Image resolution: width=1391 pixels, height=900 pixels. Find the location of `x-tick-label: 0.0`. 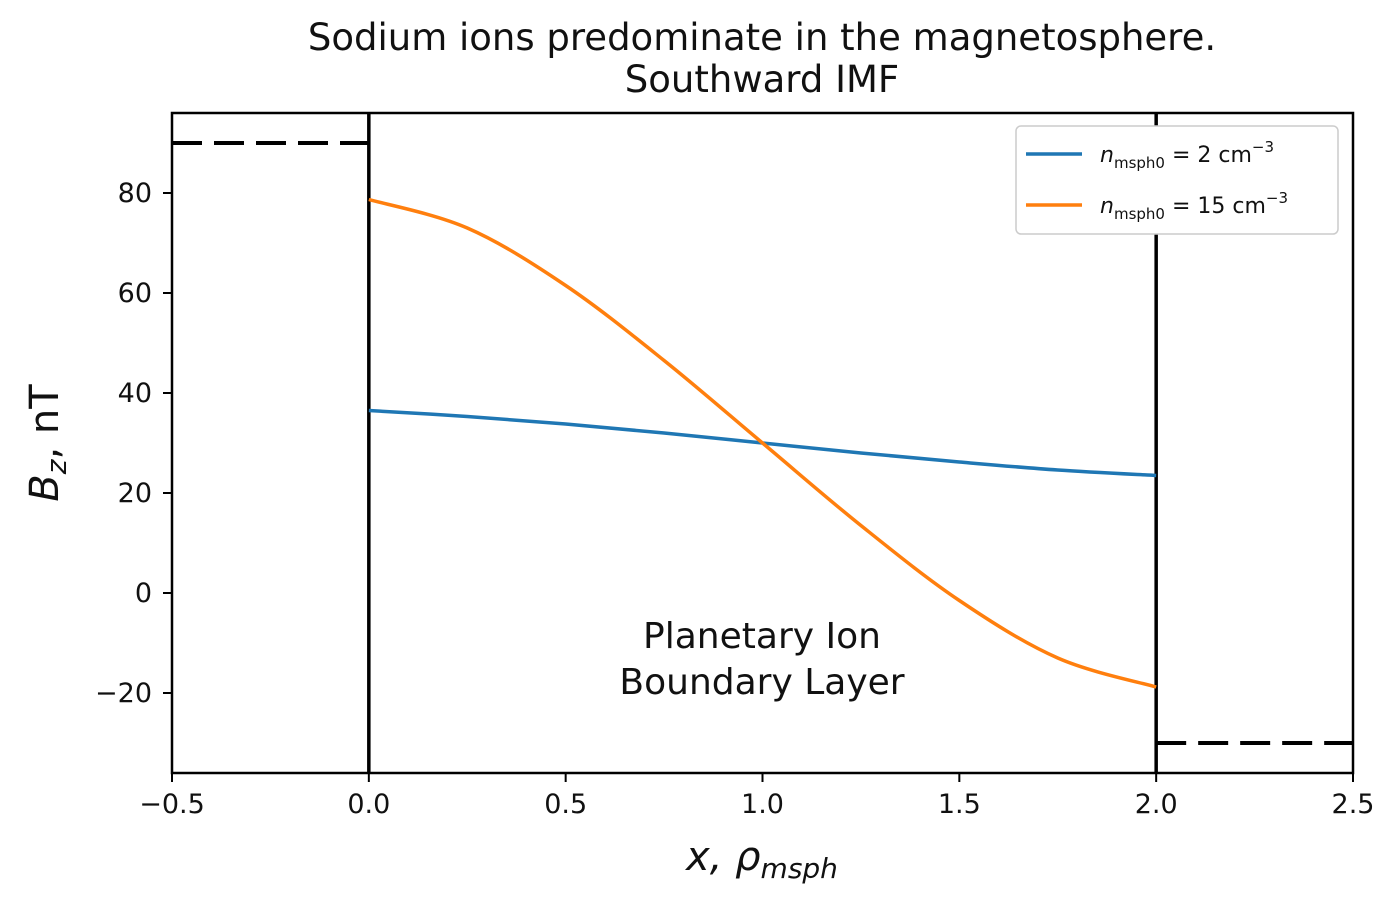

x-tick-label: 0.0 is located at coordinates (368, 804).